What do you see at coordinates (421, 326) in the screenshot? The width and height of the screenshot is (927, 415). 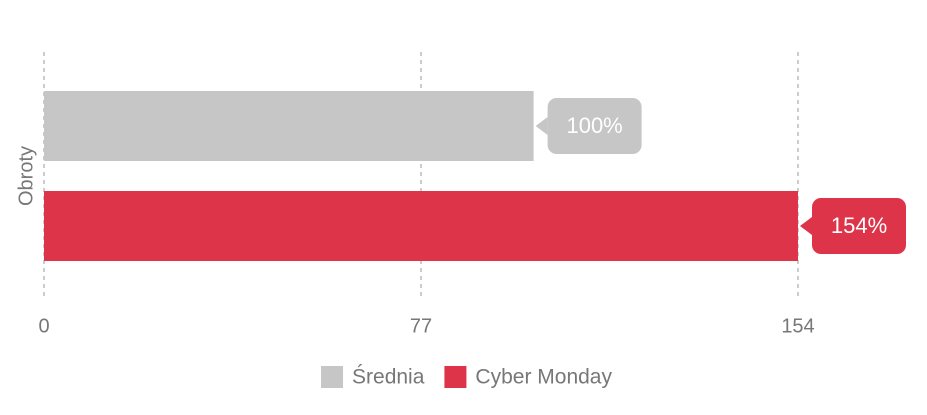 I see `x-tick-label: 77` at bounding box center [421, 326].